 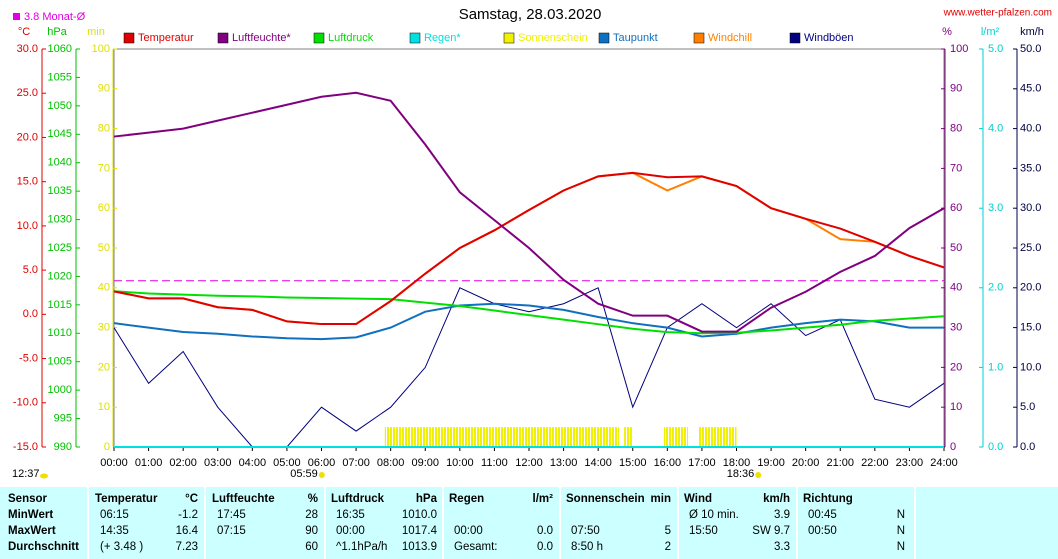 I want to click on x-tick-label: 04:00, so click(x=253, y=463).